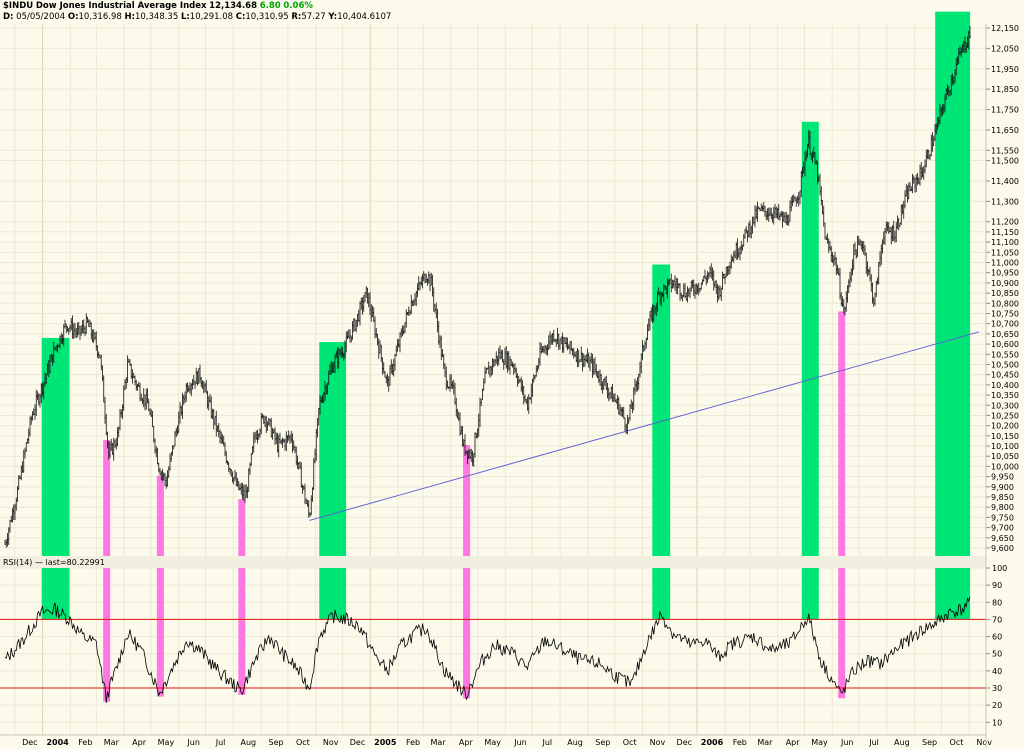  Describe the element at coordinates (997, 602) in the screenshot. I see `rsi-tick-label: 80` at that location.